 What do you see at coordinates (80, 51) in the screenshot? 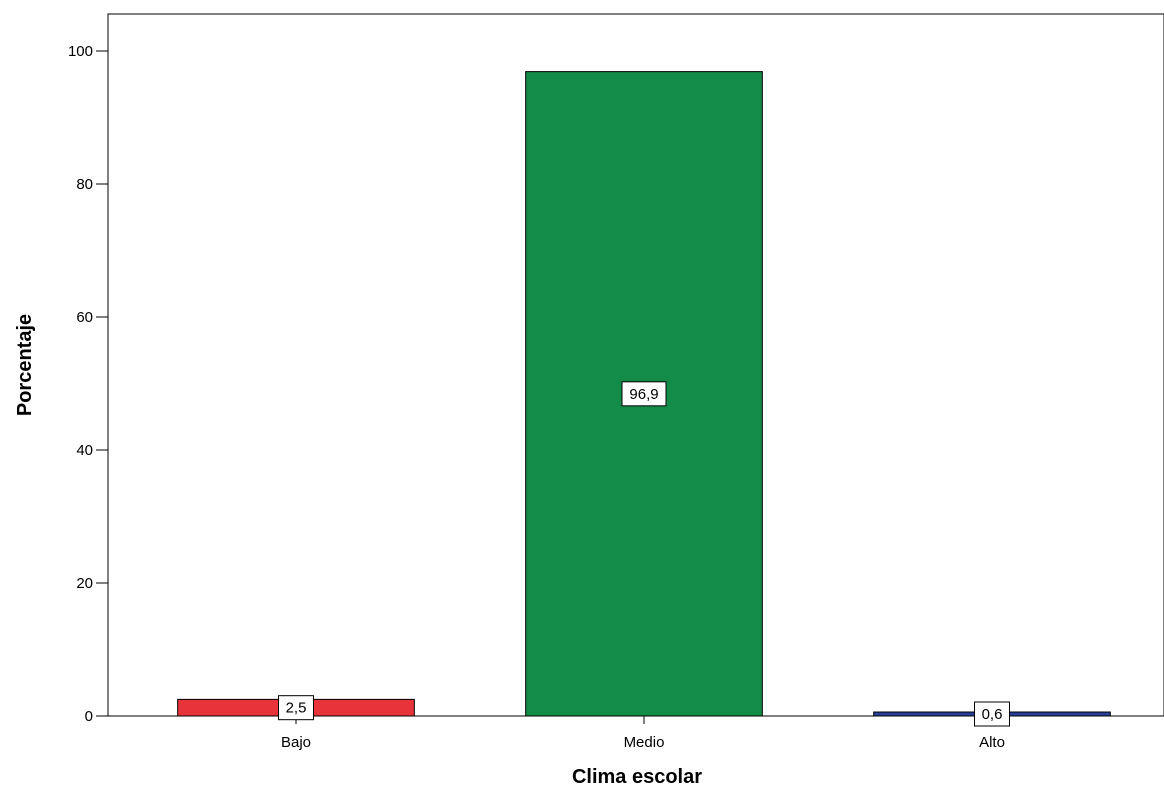
I see `y-tick-label: 100` at bounding box center [80, 51].